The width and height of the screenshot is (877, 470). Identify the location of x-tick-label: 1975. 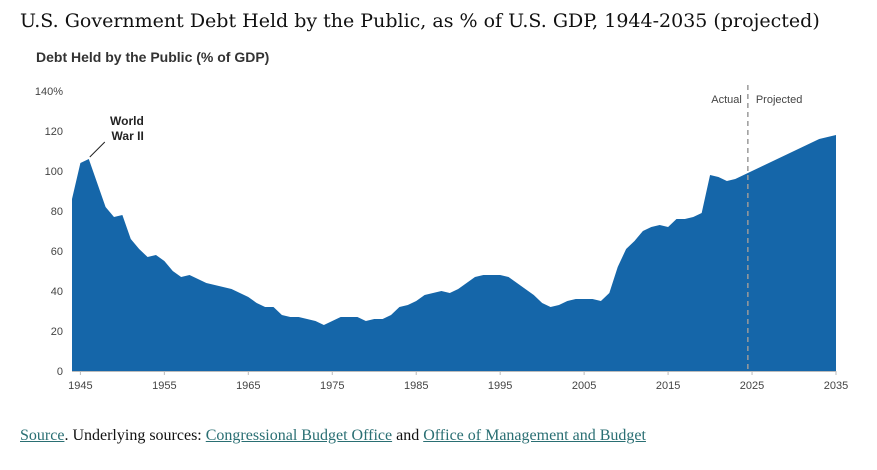
(332, 386).